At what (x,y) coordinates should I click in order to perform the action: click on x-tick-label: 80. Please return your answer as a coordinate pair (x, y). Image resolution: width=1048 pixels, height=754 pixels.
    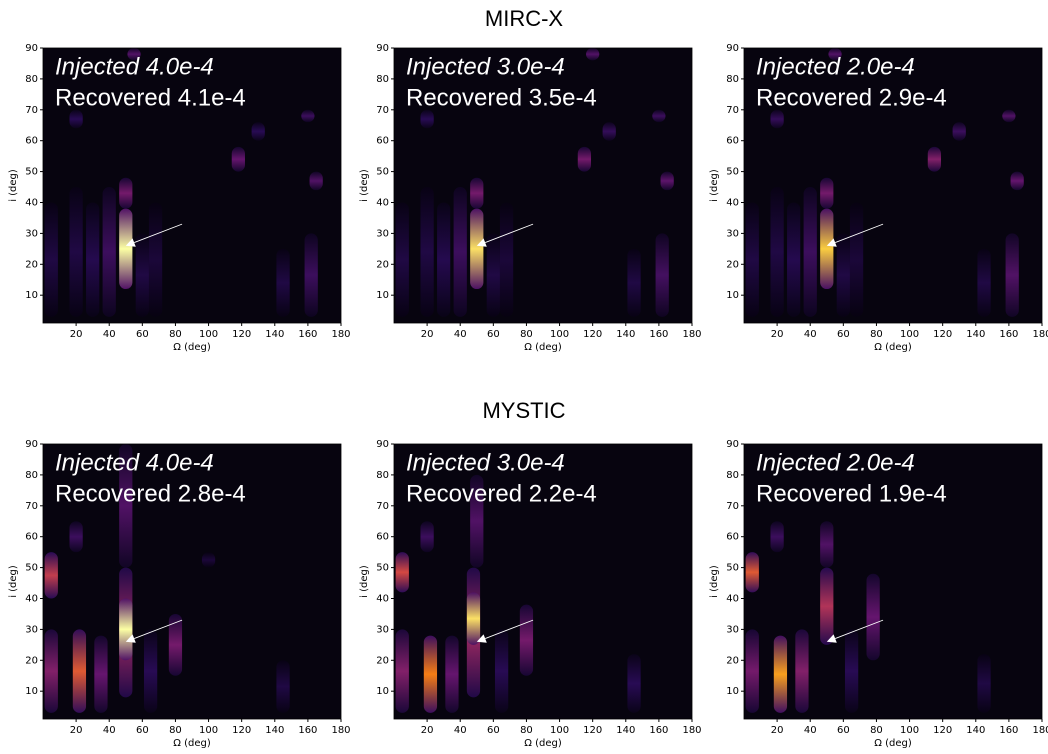
    Looking at the image, I should click on (876, 730).